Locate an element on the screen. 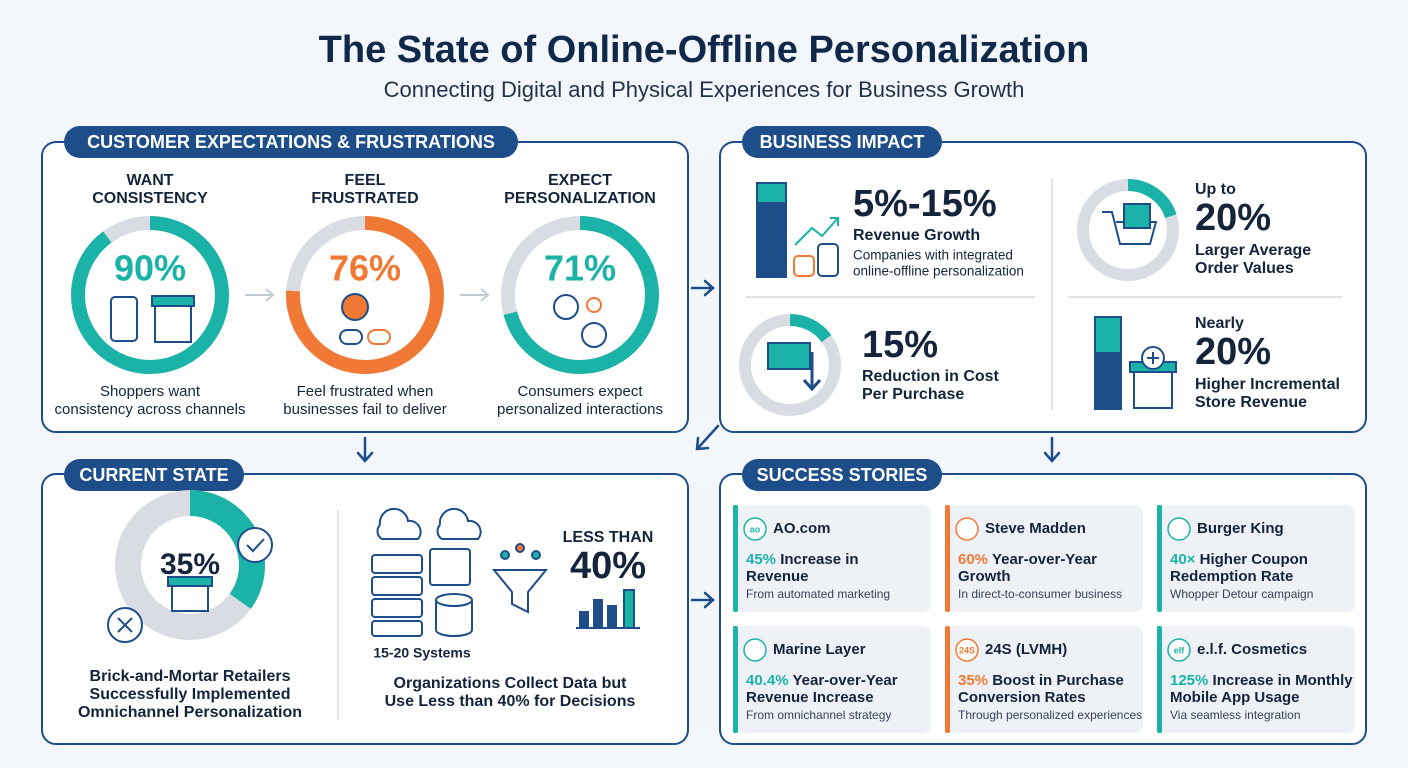  impact-title: Revenue Growth is located at coordinates (916, 235).